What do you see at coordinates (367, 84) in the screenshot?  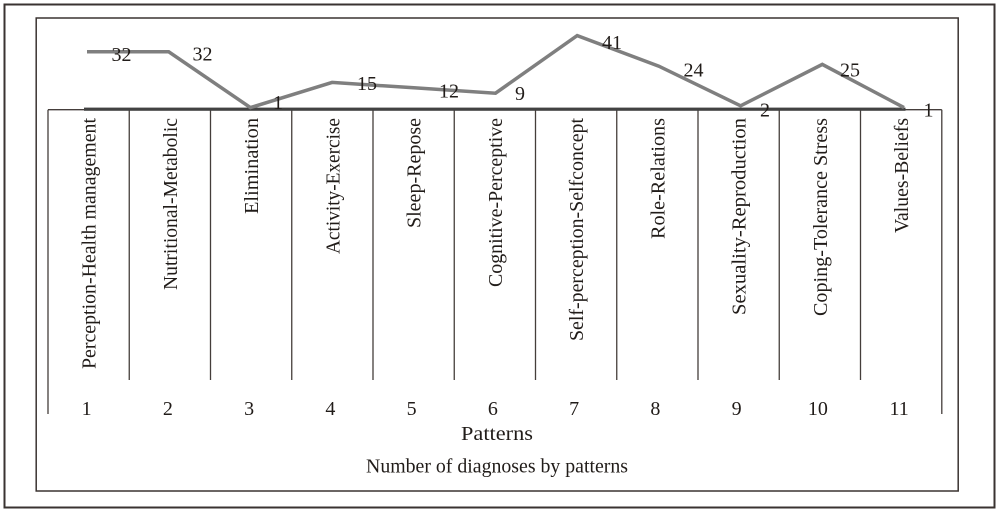 I see `svg-text: 15` at bounding box center [367, 84].